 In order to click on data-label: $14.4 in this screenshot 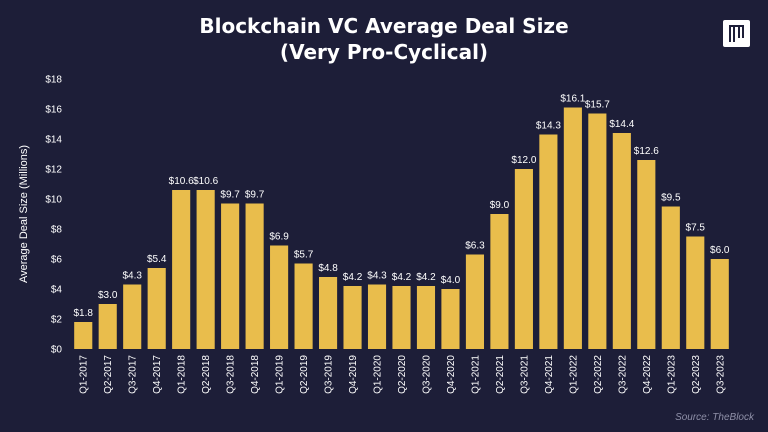, I will do `click(621, 124)`.